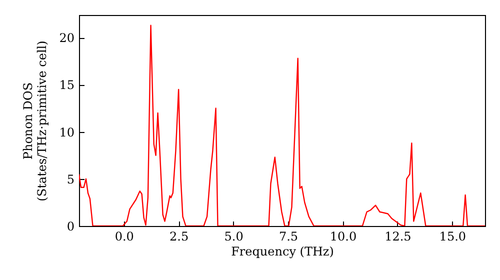 Image resolution: width=500 pixels, height=280 pixels. Describe the element at coordinates (234, 237) in the screenshot. I see `x-tick-label: 5.0` at that location.